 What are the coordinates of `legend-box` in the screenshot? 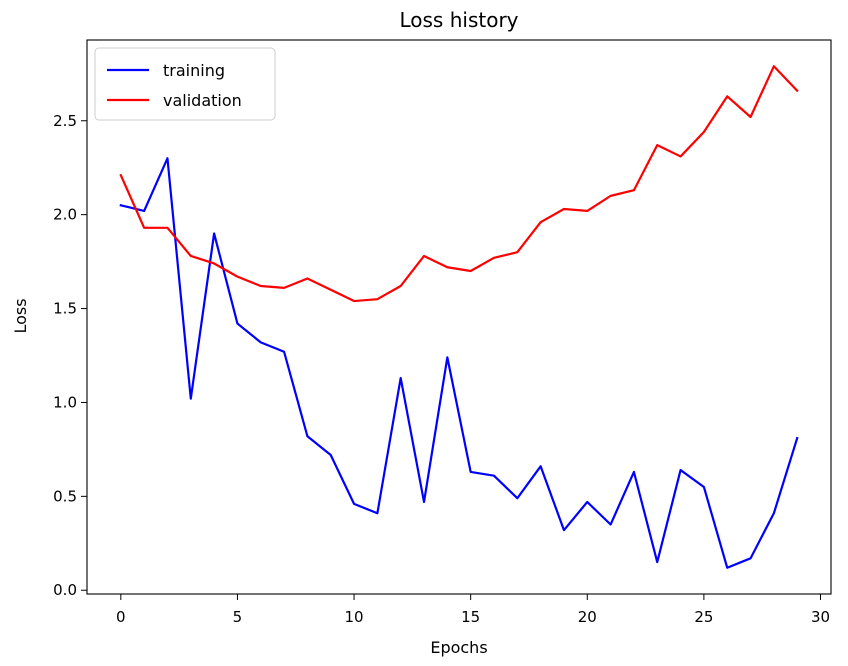 It's located at (185, 84).